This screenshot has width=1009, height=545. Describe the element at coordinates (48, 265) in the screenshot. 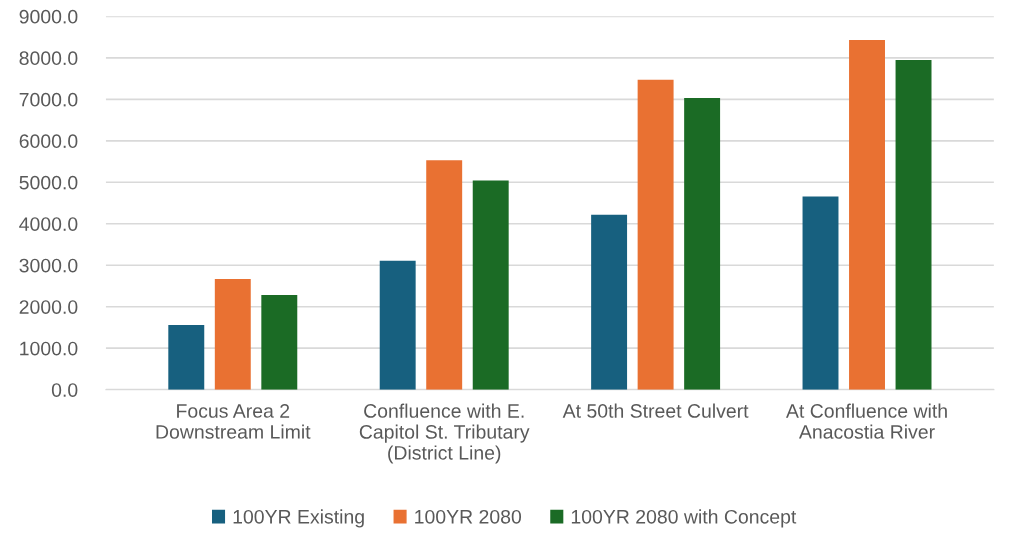

I see `y-tick-label: 3000.0` at that location.